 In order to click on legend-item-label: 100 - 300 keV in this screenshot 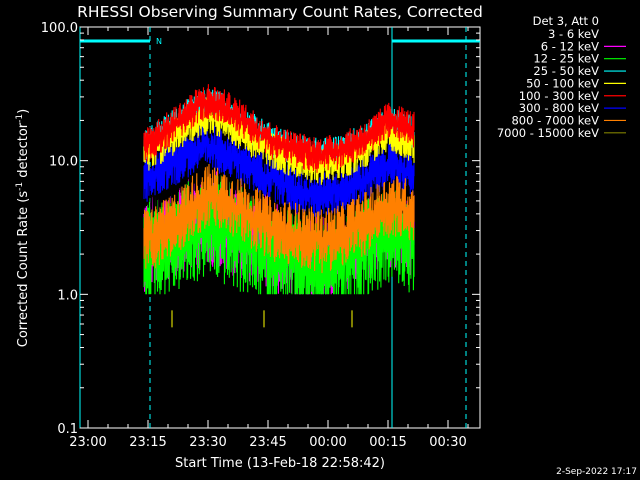, I will do `click(559, 96)`.